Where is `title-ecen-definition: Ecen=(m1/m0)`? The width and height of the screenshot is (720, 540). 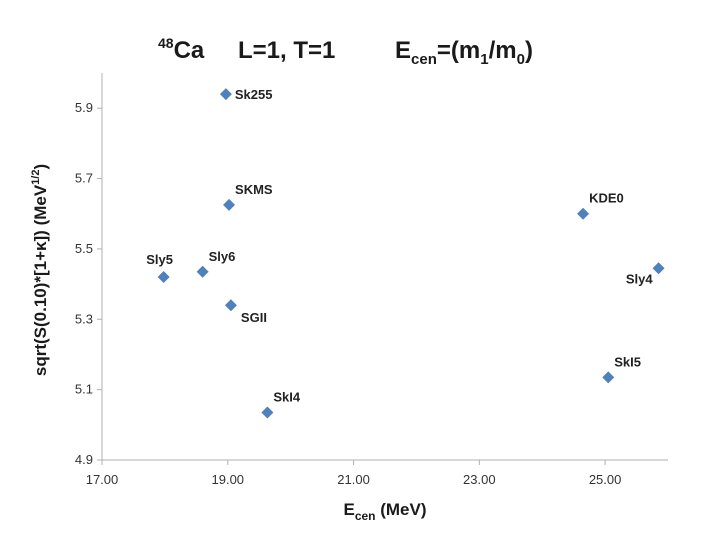
title-ecen-definition: Ecen=(m1/m0) is located at coordinates (464, 52).